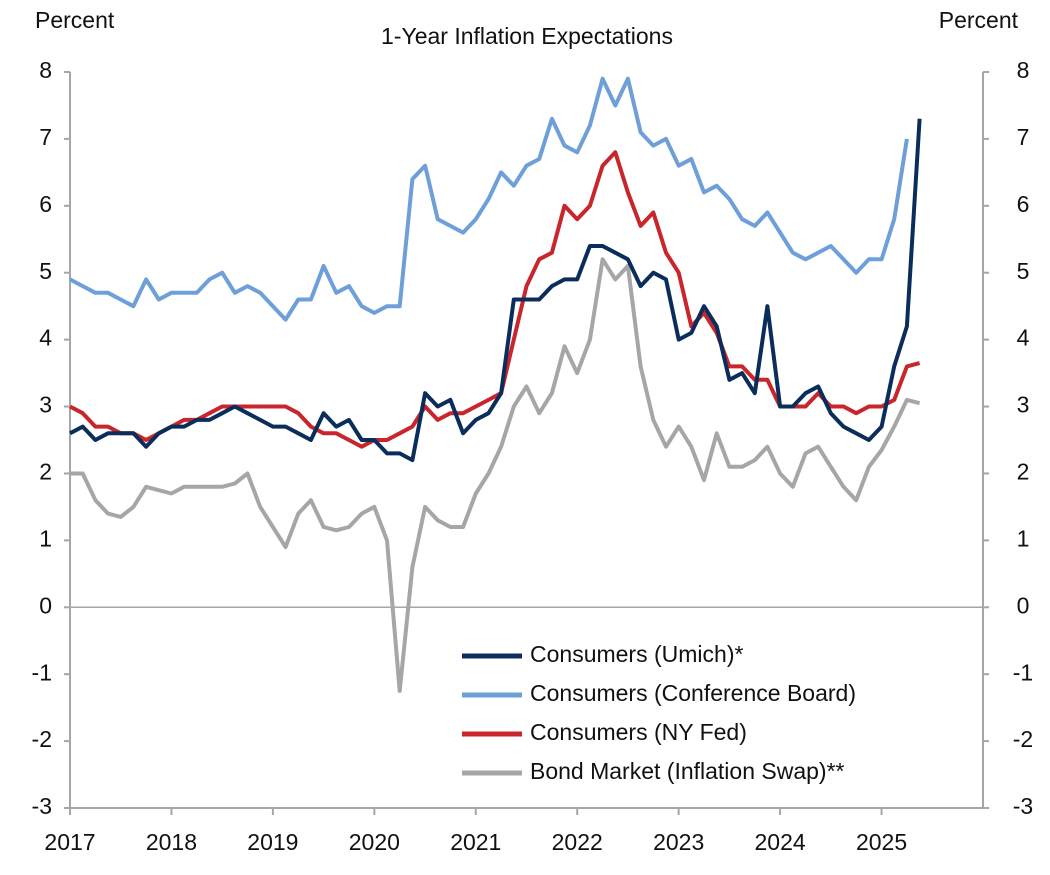  What do you see at coordinates (45, 204) in the screenshot?
I see `y-tick-label: 6` at bounding box center [45, 204].